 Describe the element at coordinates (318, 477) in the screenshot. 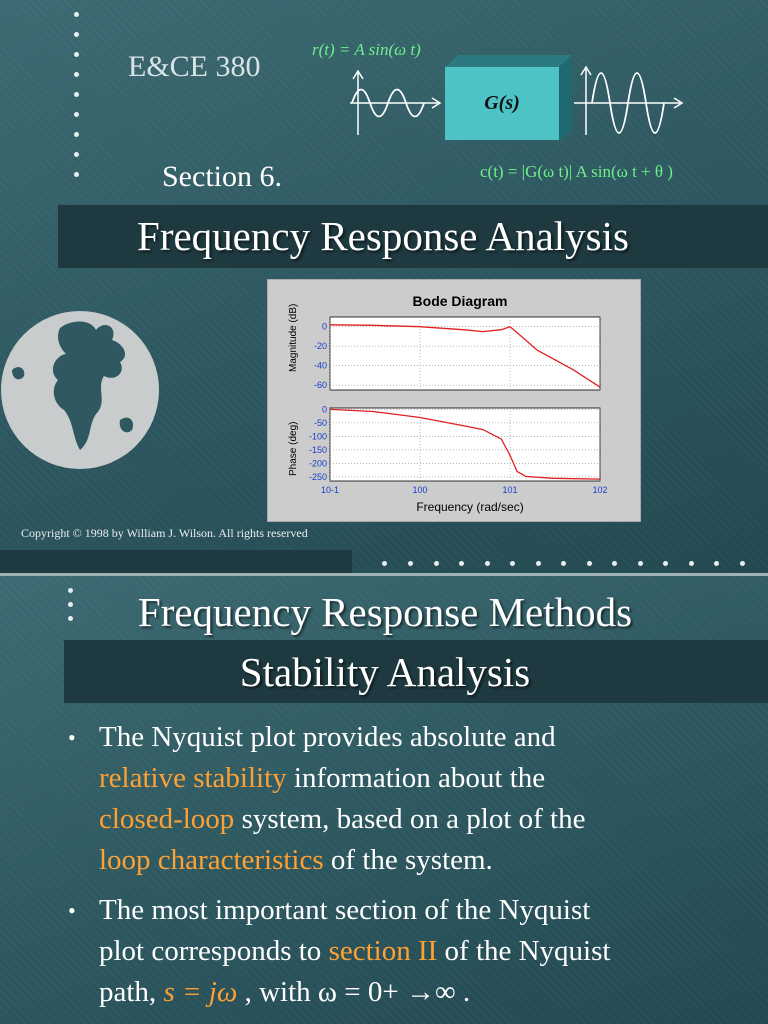

I see `bode-ytick-label: -250` at that location.